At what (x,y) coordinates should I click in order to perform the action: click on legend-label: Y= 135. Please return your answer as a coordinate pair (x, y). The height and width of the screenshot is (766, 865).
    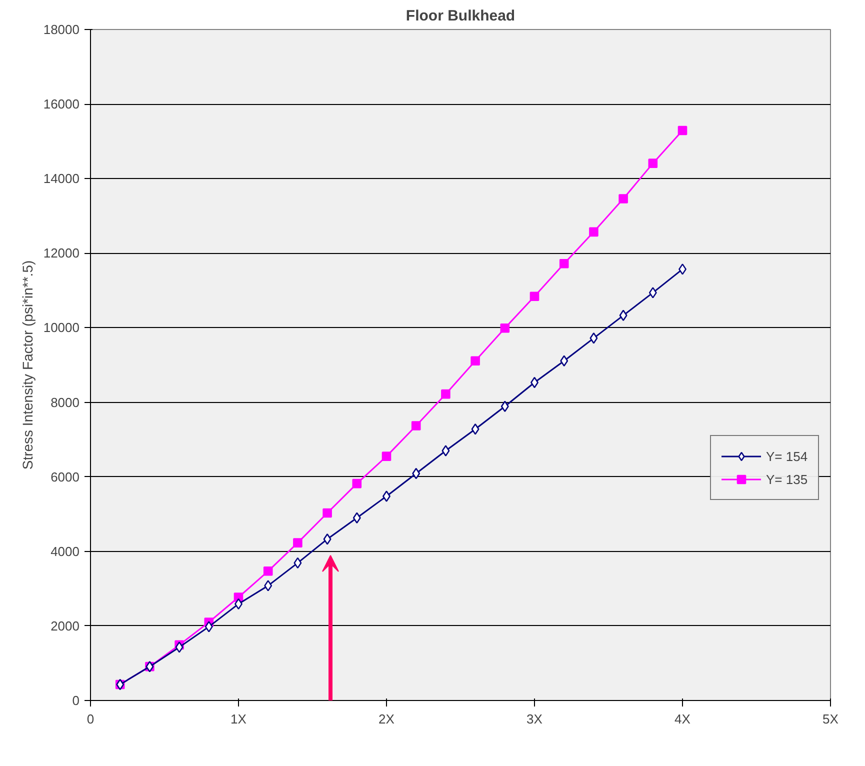
    Looking at the image, I should click on (787, 479).